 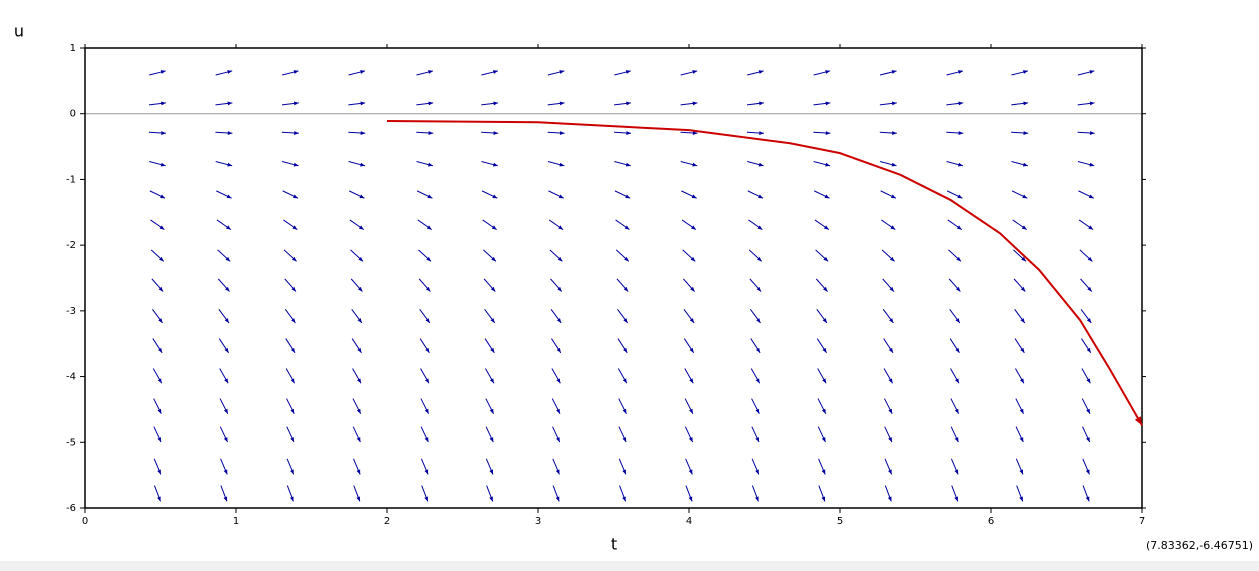 I want to click on x-tick-label: 4, so click(x=689, y=521).